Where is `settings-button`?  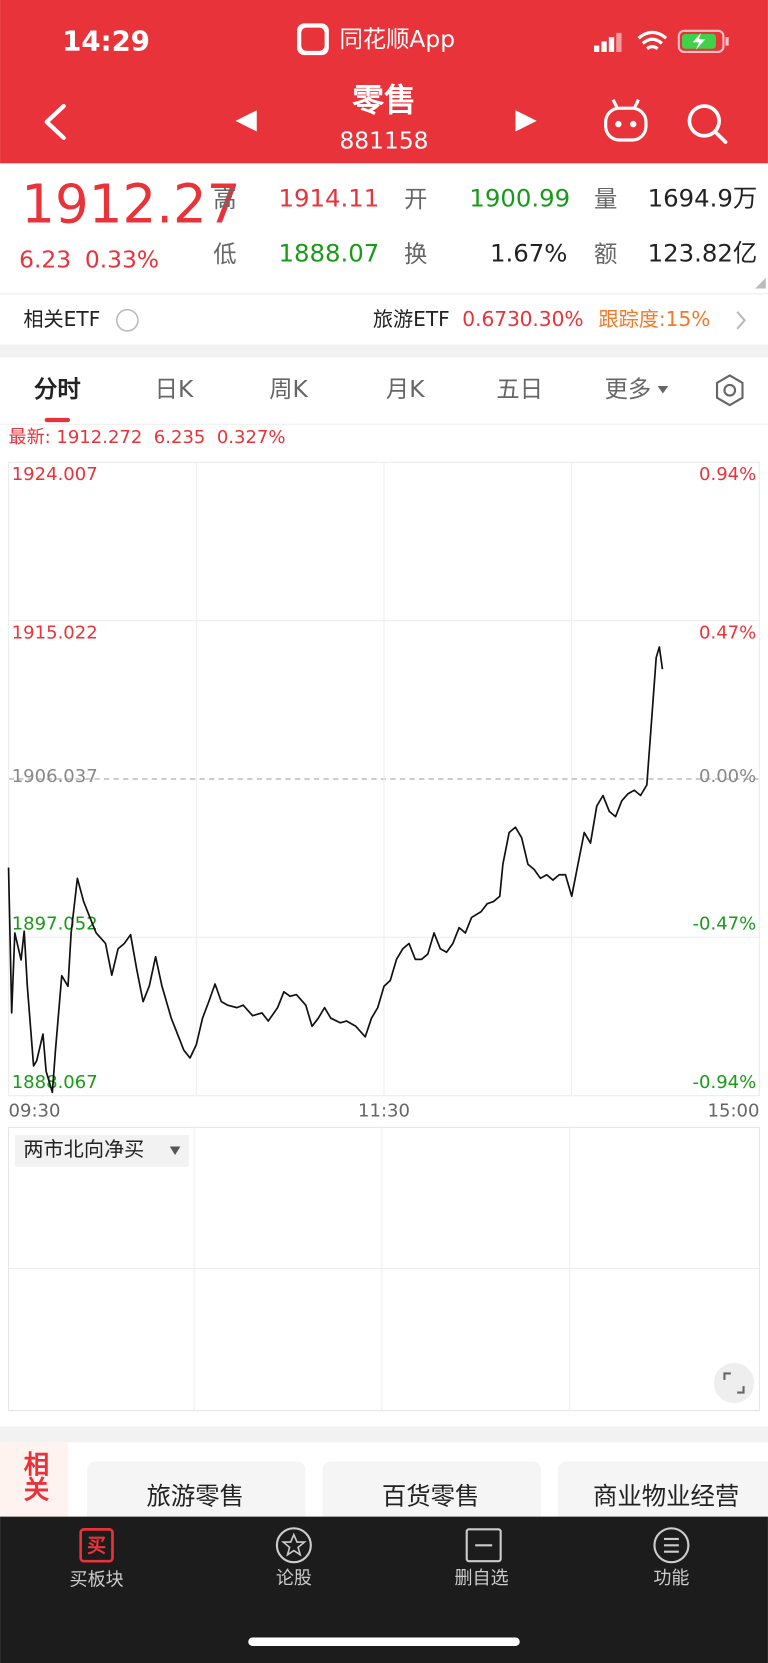
settings-button is located at coordinates (729, 390).